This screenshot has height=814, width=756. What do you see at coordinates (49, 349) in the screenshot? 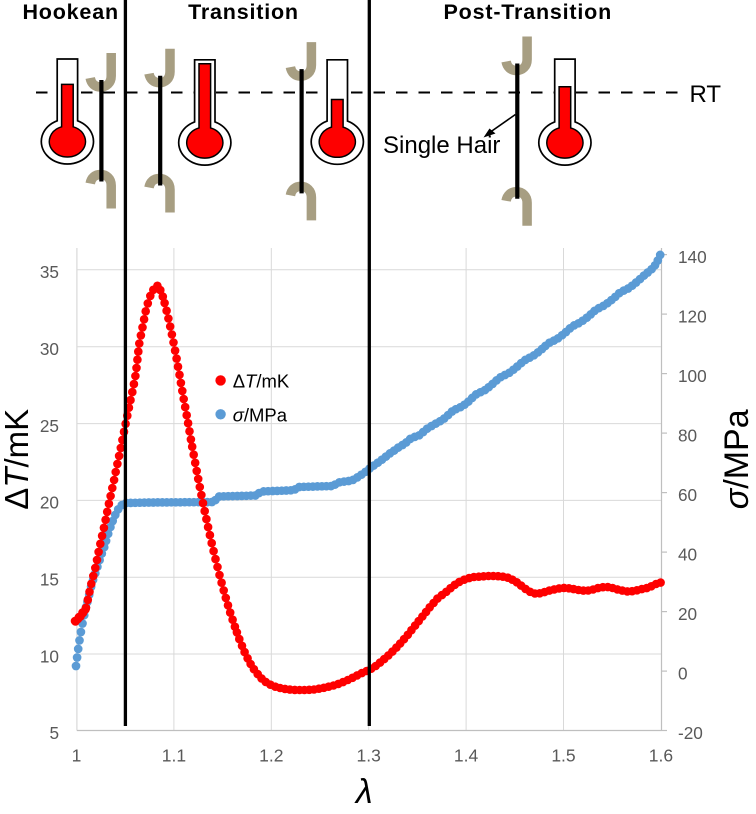
I see `svg-text: 30` at bounding box center [49, 349].